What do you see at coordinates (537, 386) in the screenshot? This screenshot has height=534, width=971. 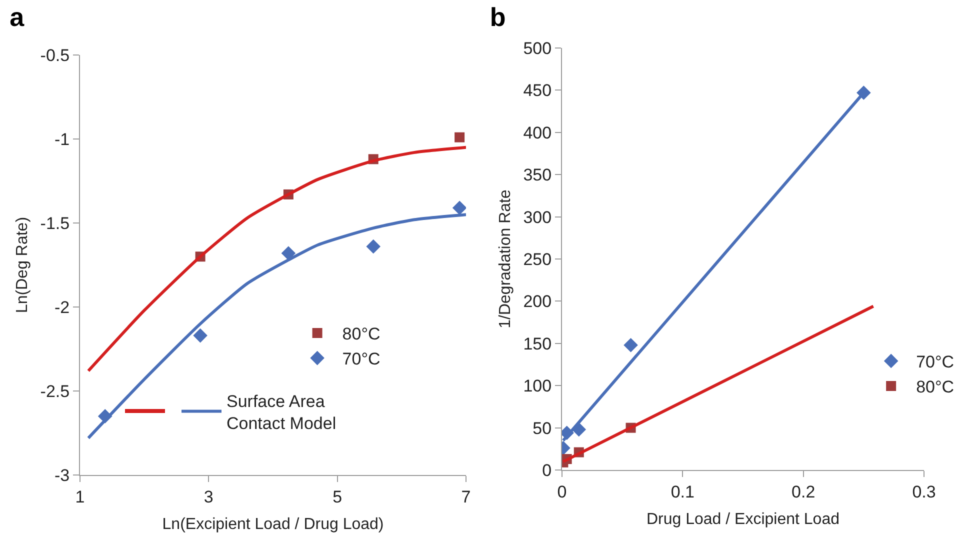 I see `y-tick-label: 100` at bounding box center [537, 386].